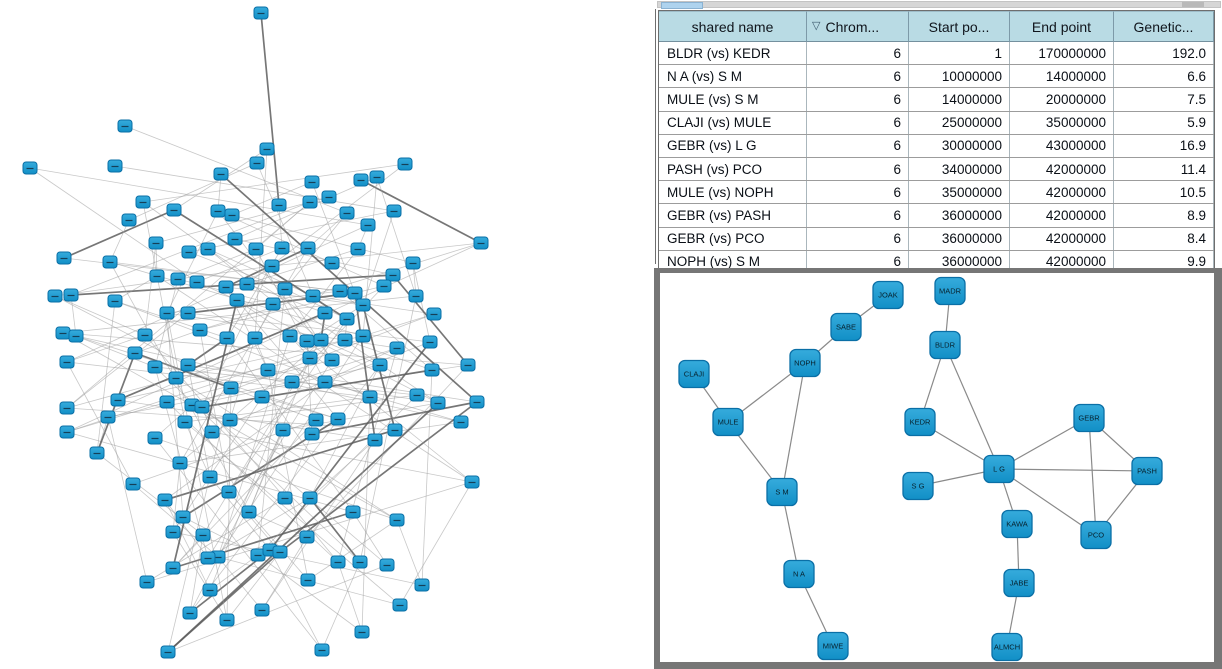 Image resolution: width=1222 pixels, height=669 pixels. I want to click on network-node-kawa: KAWA, so click(1017, 524).